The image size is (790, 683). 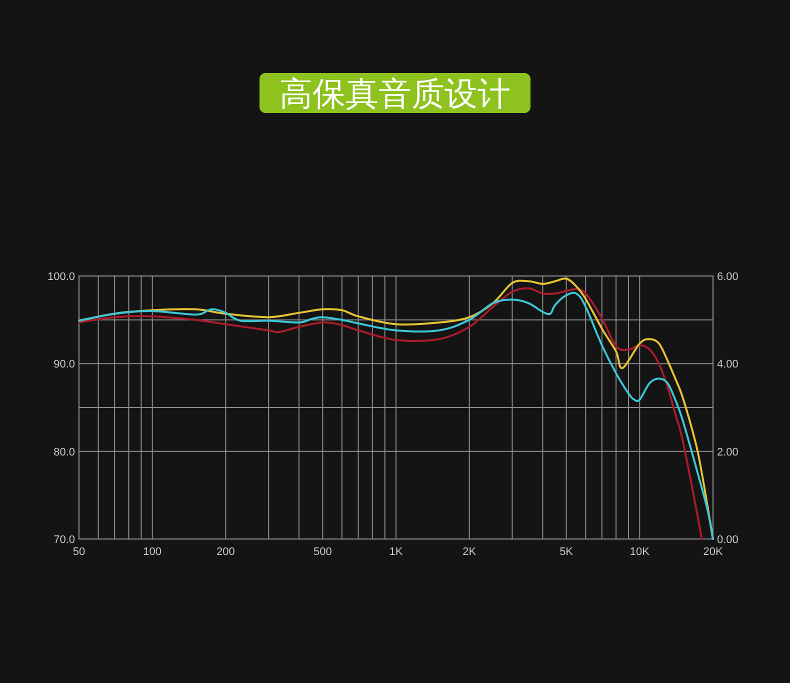 What do you see at coordinates (727, 540) in the screenshot?
I see `y2-tick-label: 0.00` at bounding box center [727, 540].